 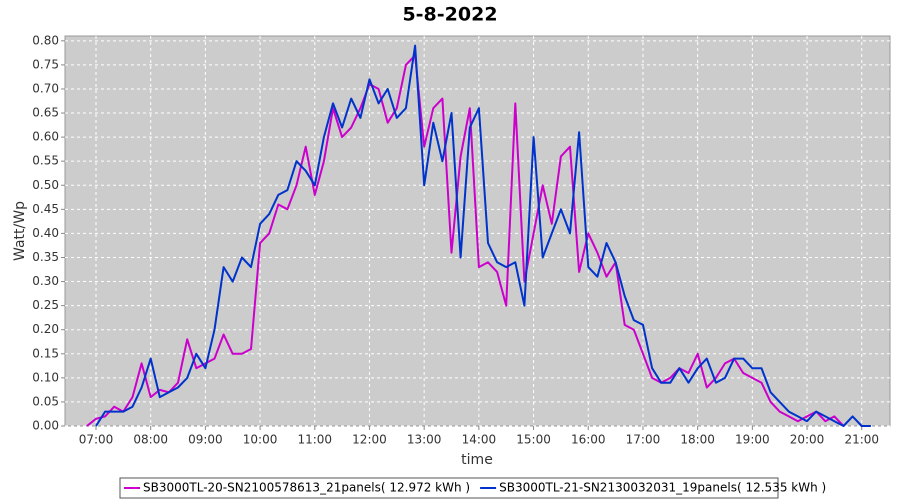 I want to click on x-tick-label: 14:00, so click(x=479, y=440).